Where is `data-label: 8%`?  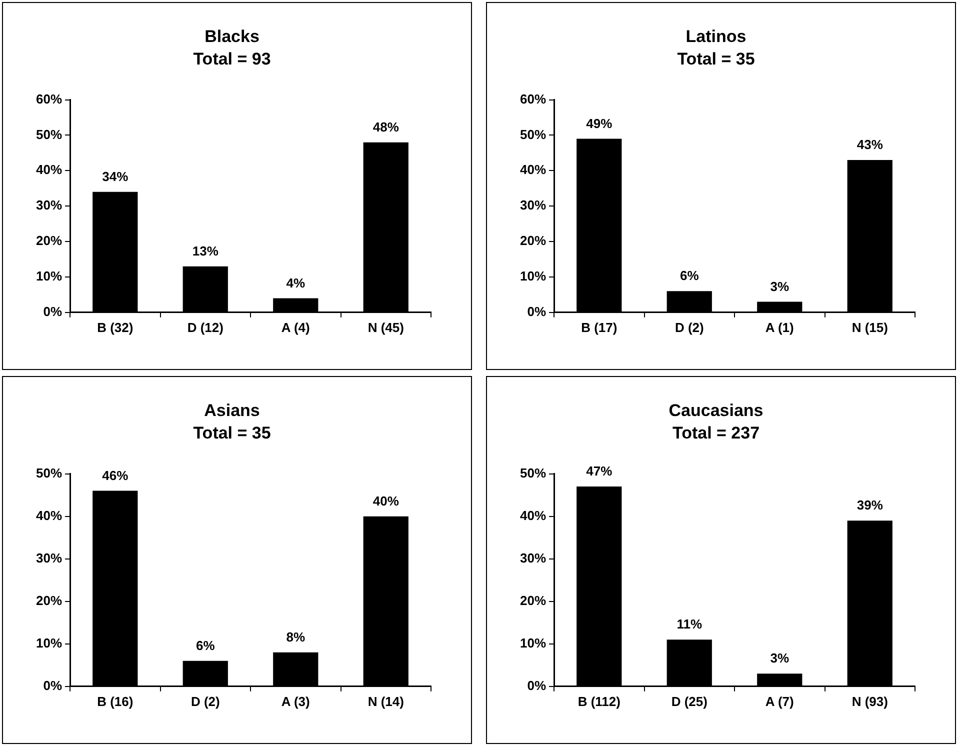
data-label: 8% is located at coordinates (296, 636).